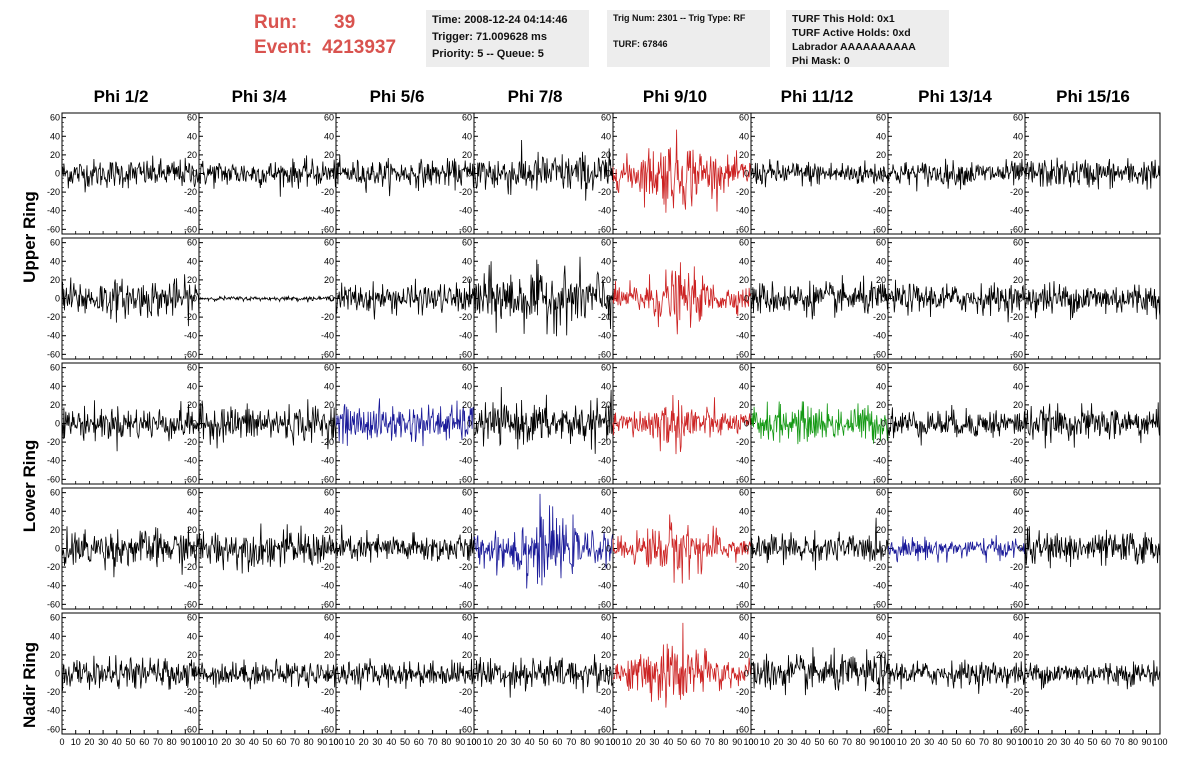 Image resolution: width=1196 pixels, height=772 pixels. I want to click on waveform-trace-r3c1, so click(130, 426).